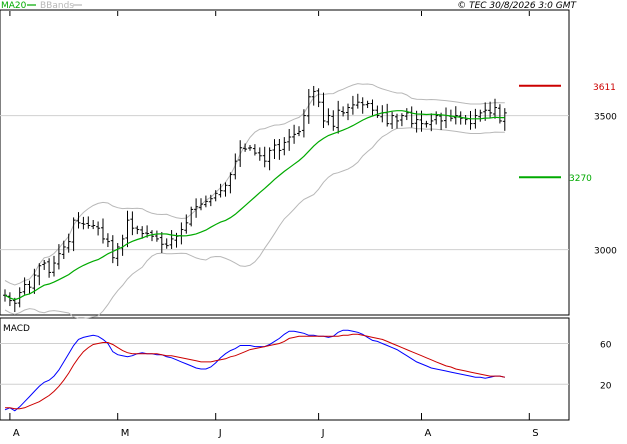 This screenshot has height=444, width=627. Describe the element at coordinates (517, 6) in the screenshot. I see `copyright-text: © TEC 30/8/2026 3:0 GMT` at that location.